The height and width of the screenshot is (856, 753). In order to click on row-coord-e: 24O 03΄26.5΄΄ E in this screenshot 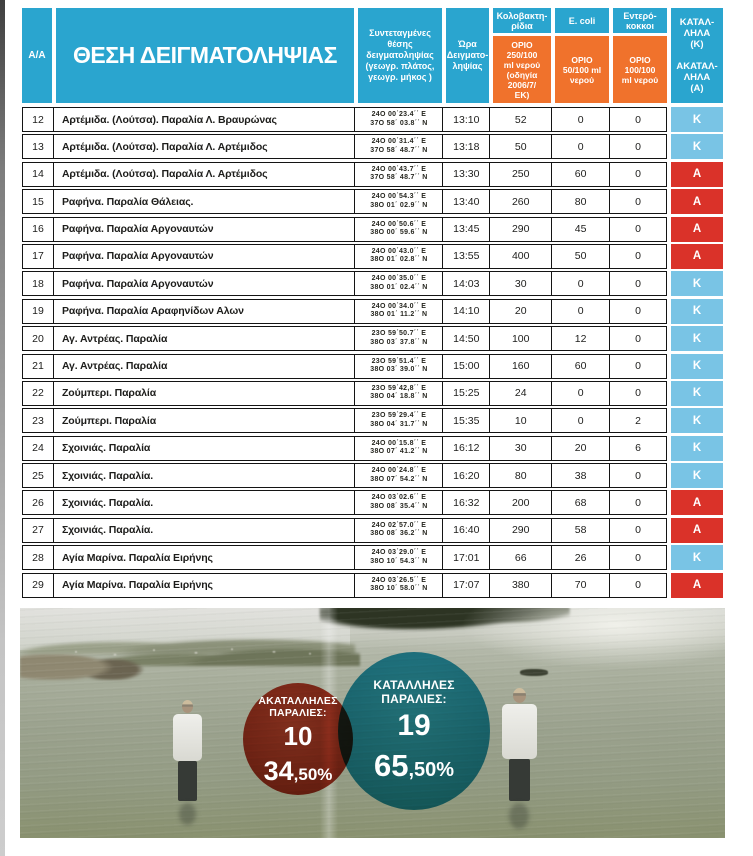, I will do `click(399, 580)`.